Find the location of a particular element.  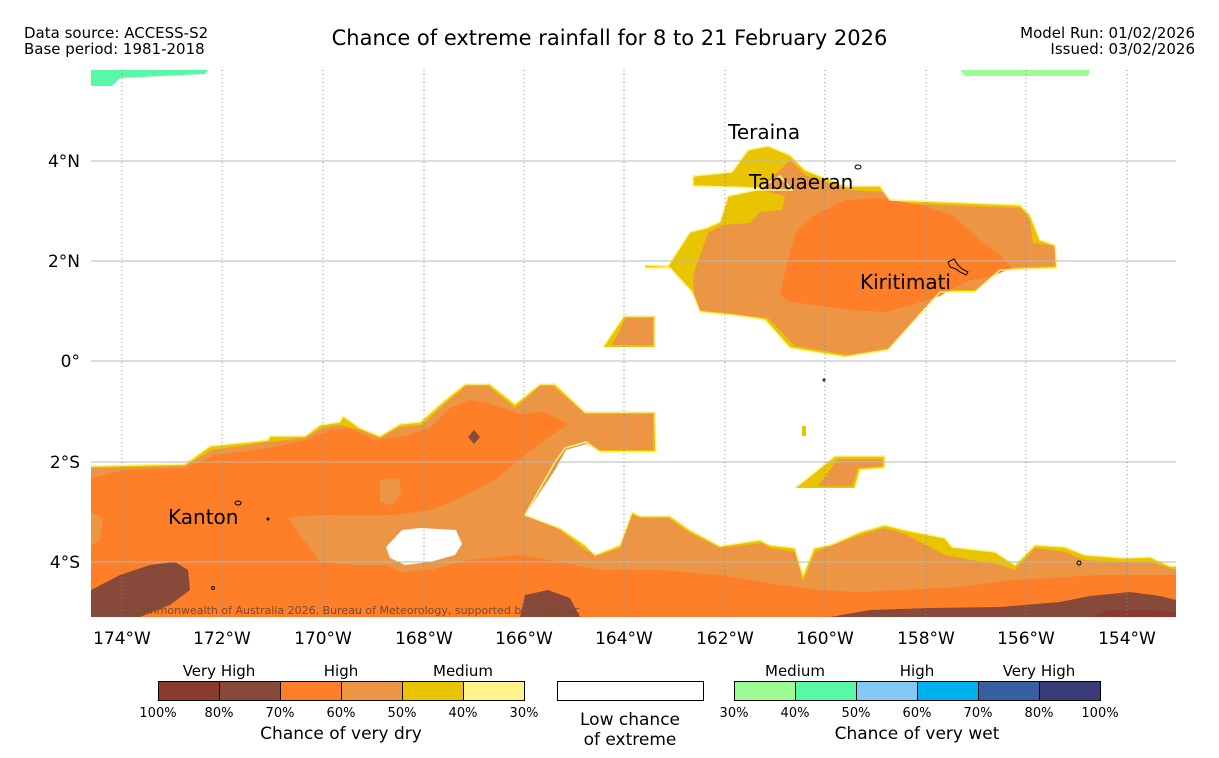

dry-patch-orange-a is located at coordinates (391, 491).